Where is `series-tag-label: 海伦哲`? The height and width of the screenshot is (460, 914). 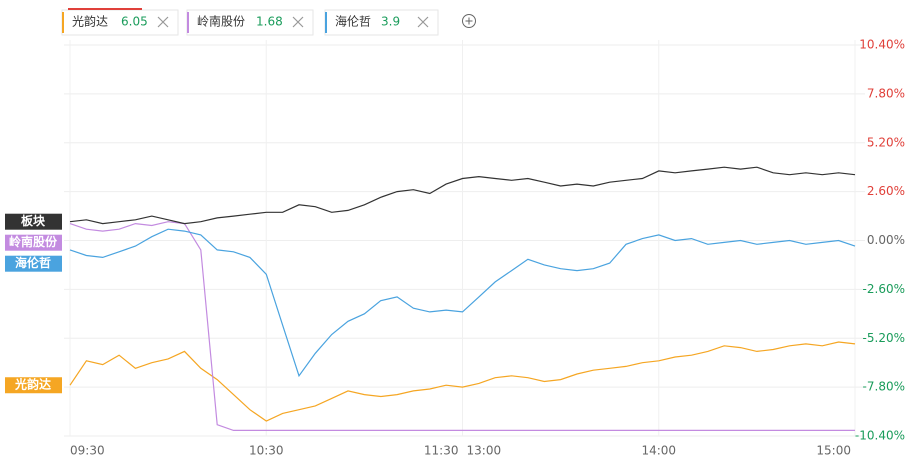
series-tag-label: 海伦哲 is located at coordinates (33, 262).